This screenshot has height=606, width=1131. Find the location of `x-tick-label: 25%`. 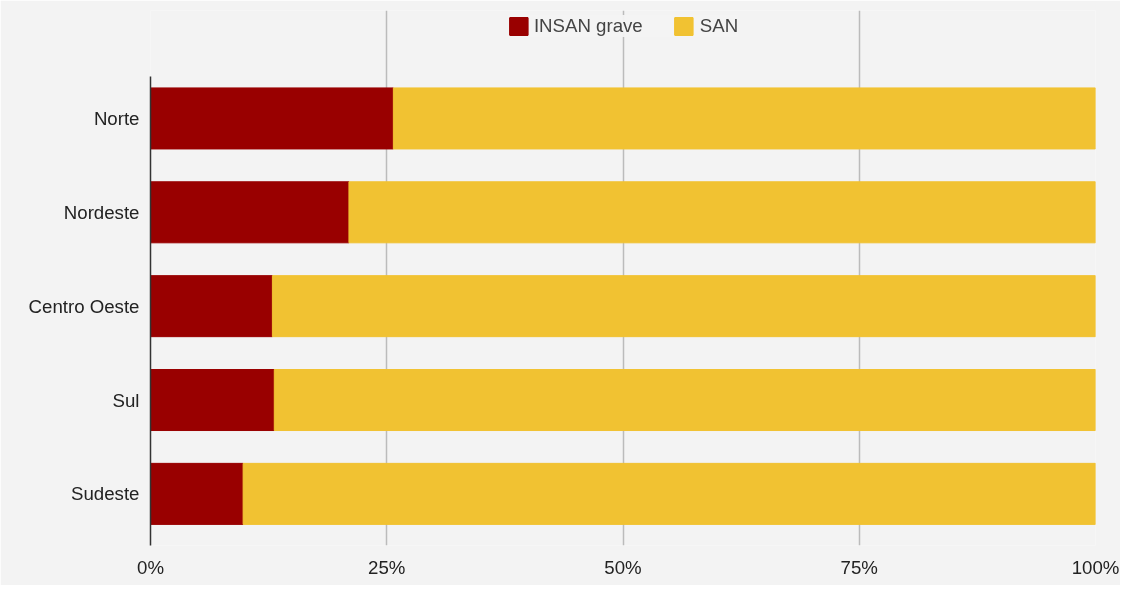

x-tick-label: 25% is located at coordinates (387, 567).